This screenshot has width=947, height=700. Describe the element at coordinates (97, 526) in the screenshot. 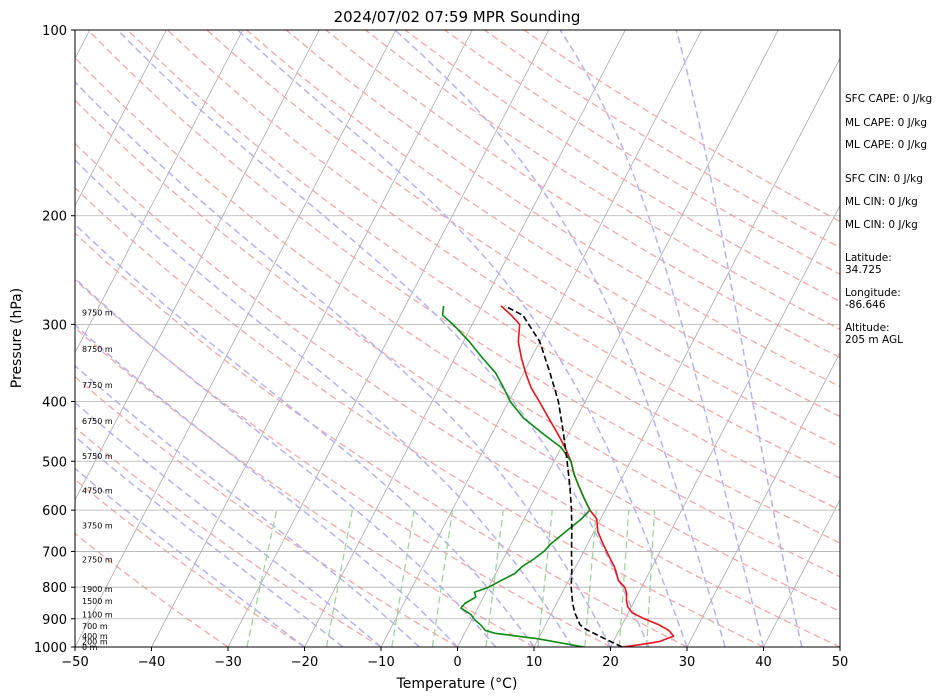

I see `altitude-label: 3750 m` at that location.